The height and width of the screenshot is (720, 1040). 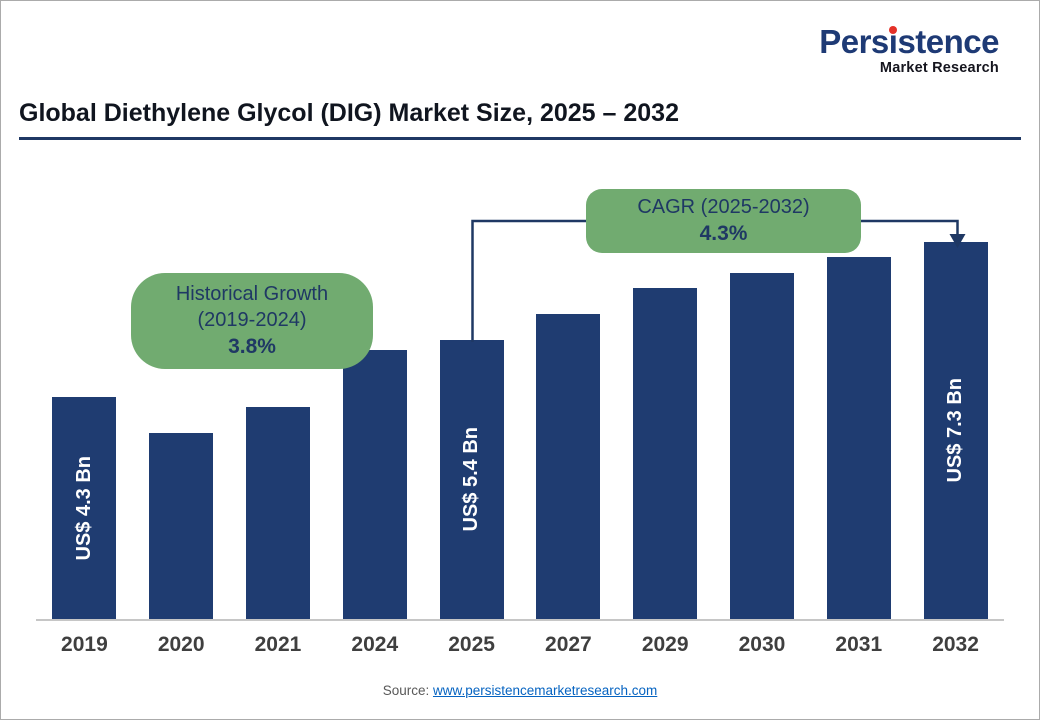 I want to click on bar-column-2029, so click(x=665, y=453).